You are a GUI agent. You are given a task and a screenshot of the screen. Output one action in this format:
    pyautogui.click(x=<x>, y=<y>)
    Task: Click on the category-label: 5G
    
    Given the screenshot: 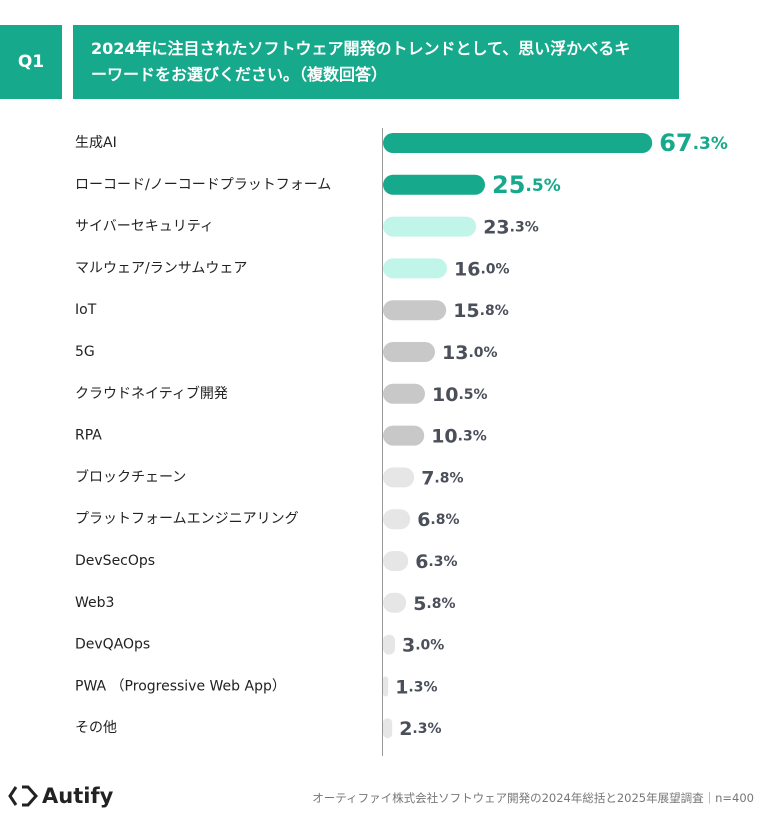 What is the action you would take?
    pyautogui.click(x=85, y=352)
    